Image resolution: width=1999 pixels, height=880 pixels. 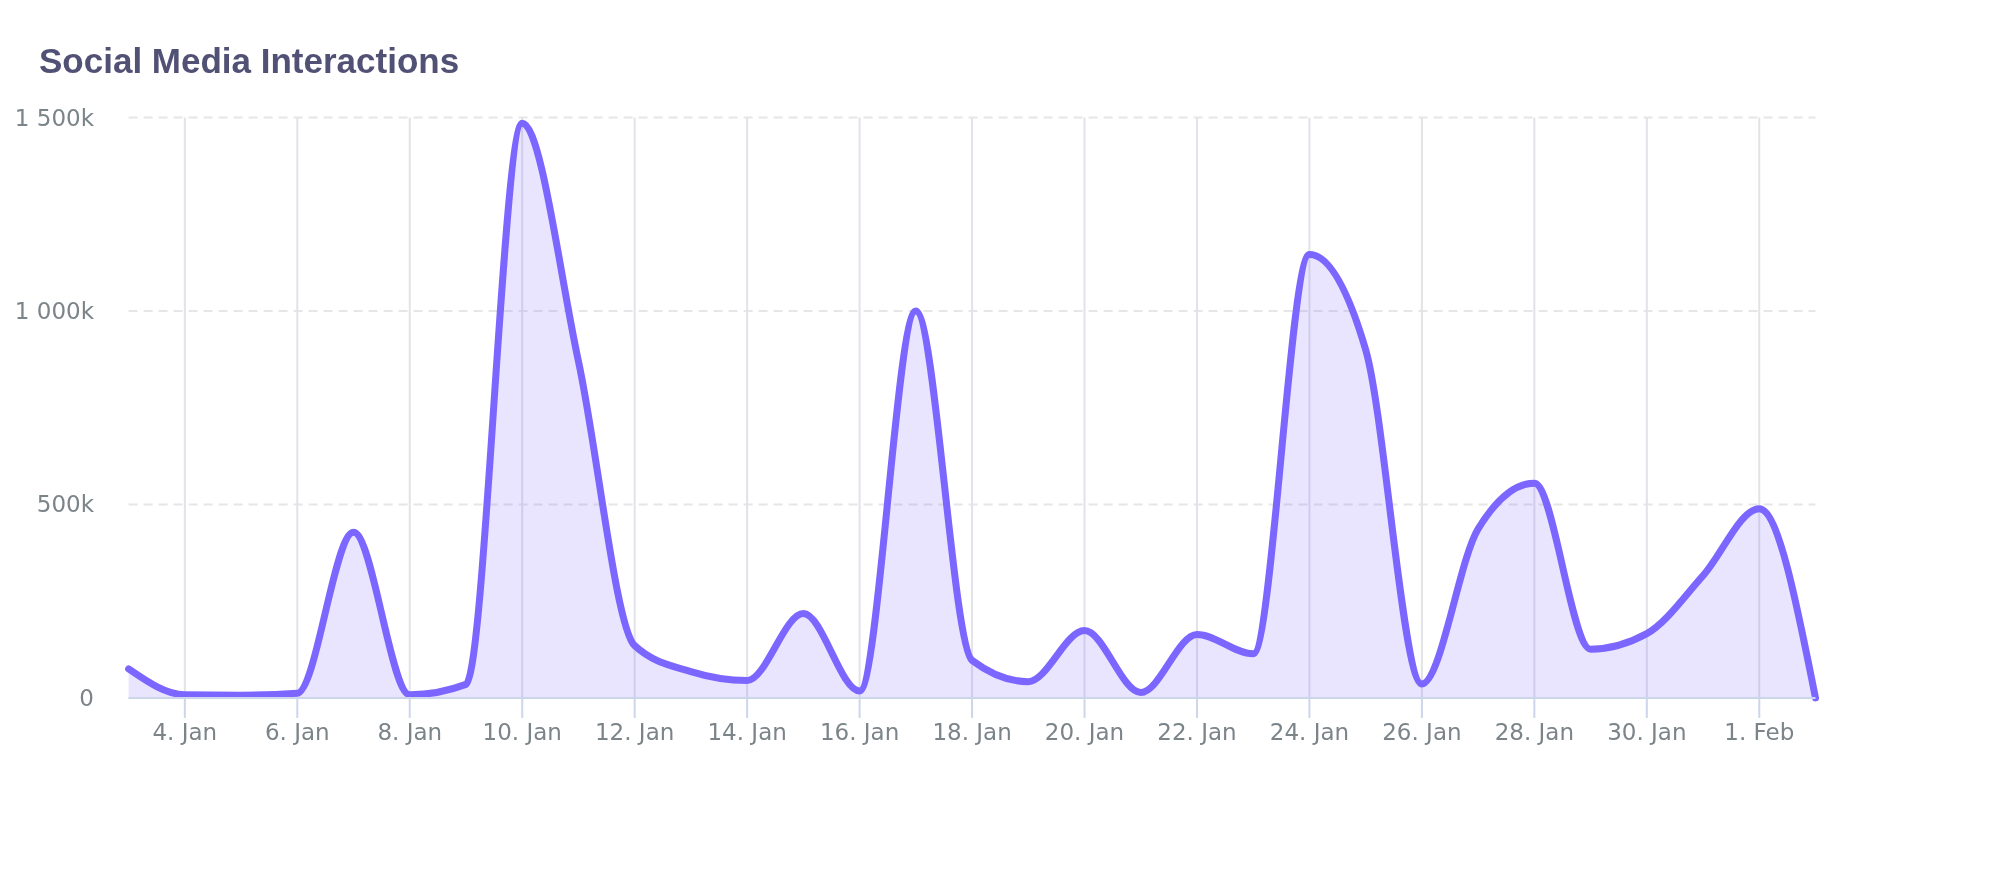 What do you see at coordinates (54, 311) in the screenshot?
I see `y-tick-label: 1 000k` at bounding box center [54, 311].